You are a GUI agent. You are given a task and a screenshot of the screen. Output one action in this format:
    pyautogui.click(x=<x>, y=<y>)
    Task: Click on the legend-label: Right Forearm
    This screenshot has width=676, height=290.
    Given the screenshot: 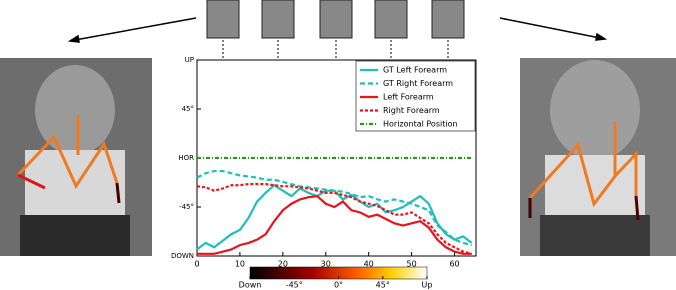 What is the action you would take?
    pyautogui.click(x=411, y=110)
    